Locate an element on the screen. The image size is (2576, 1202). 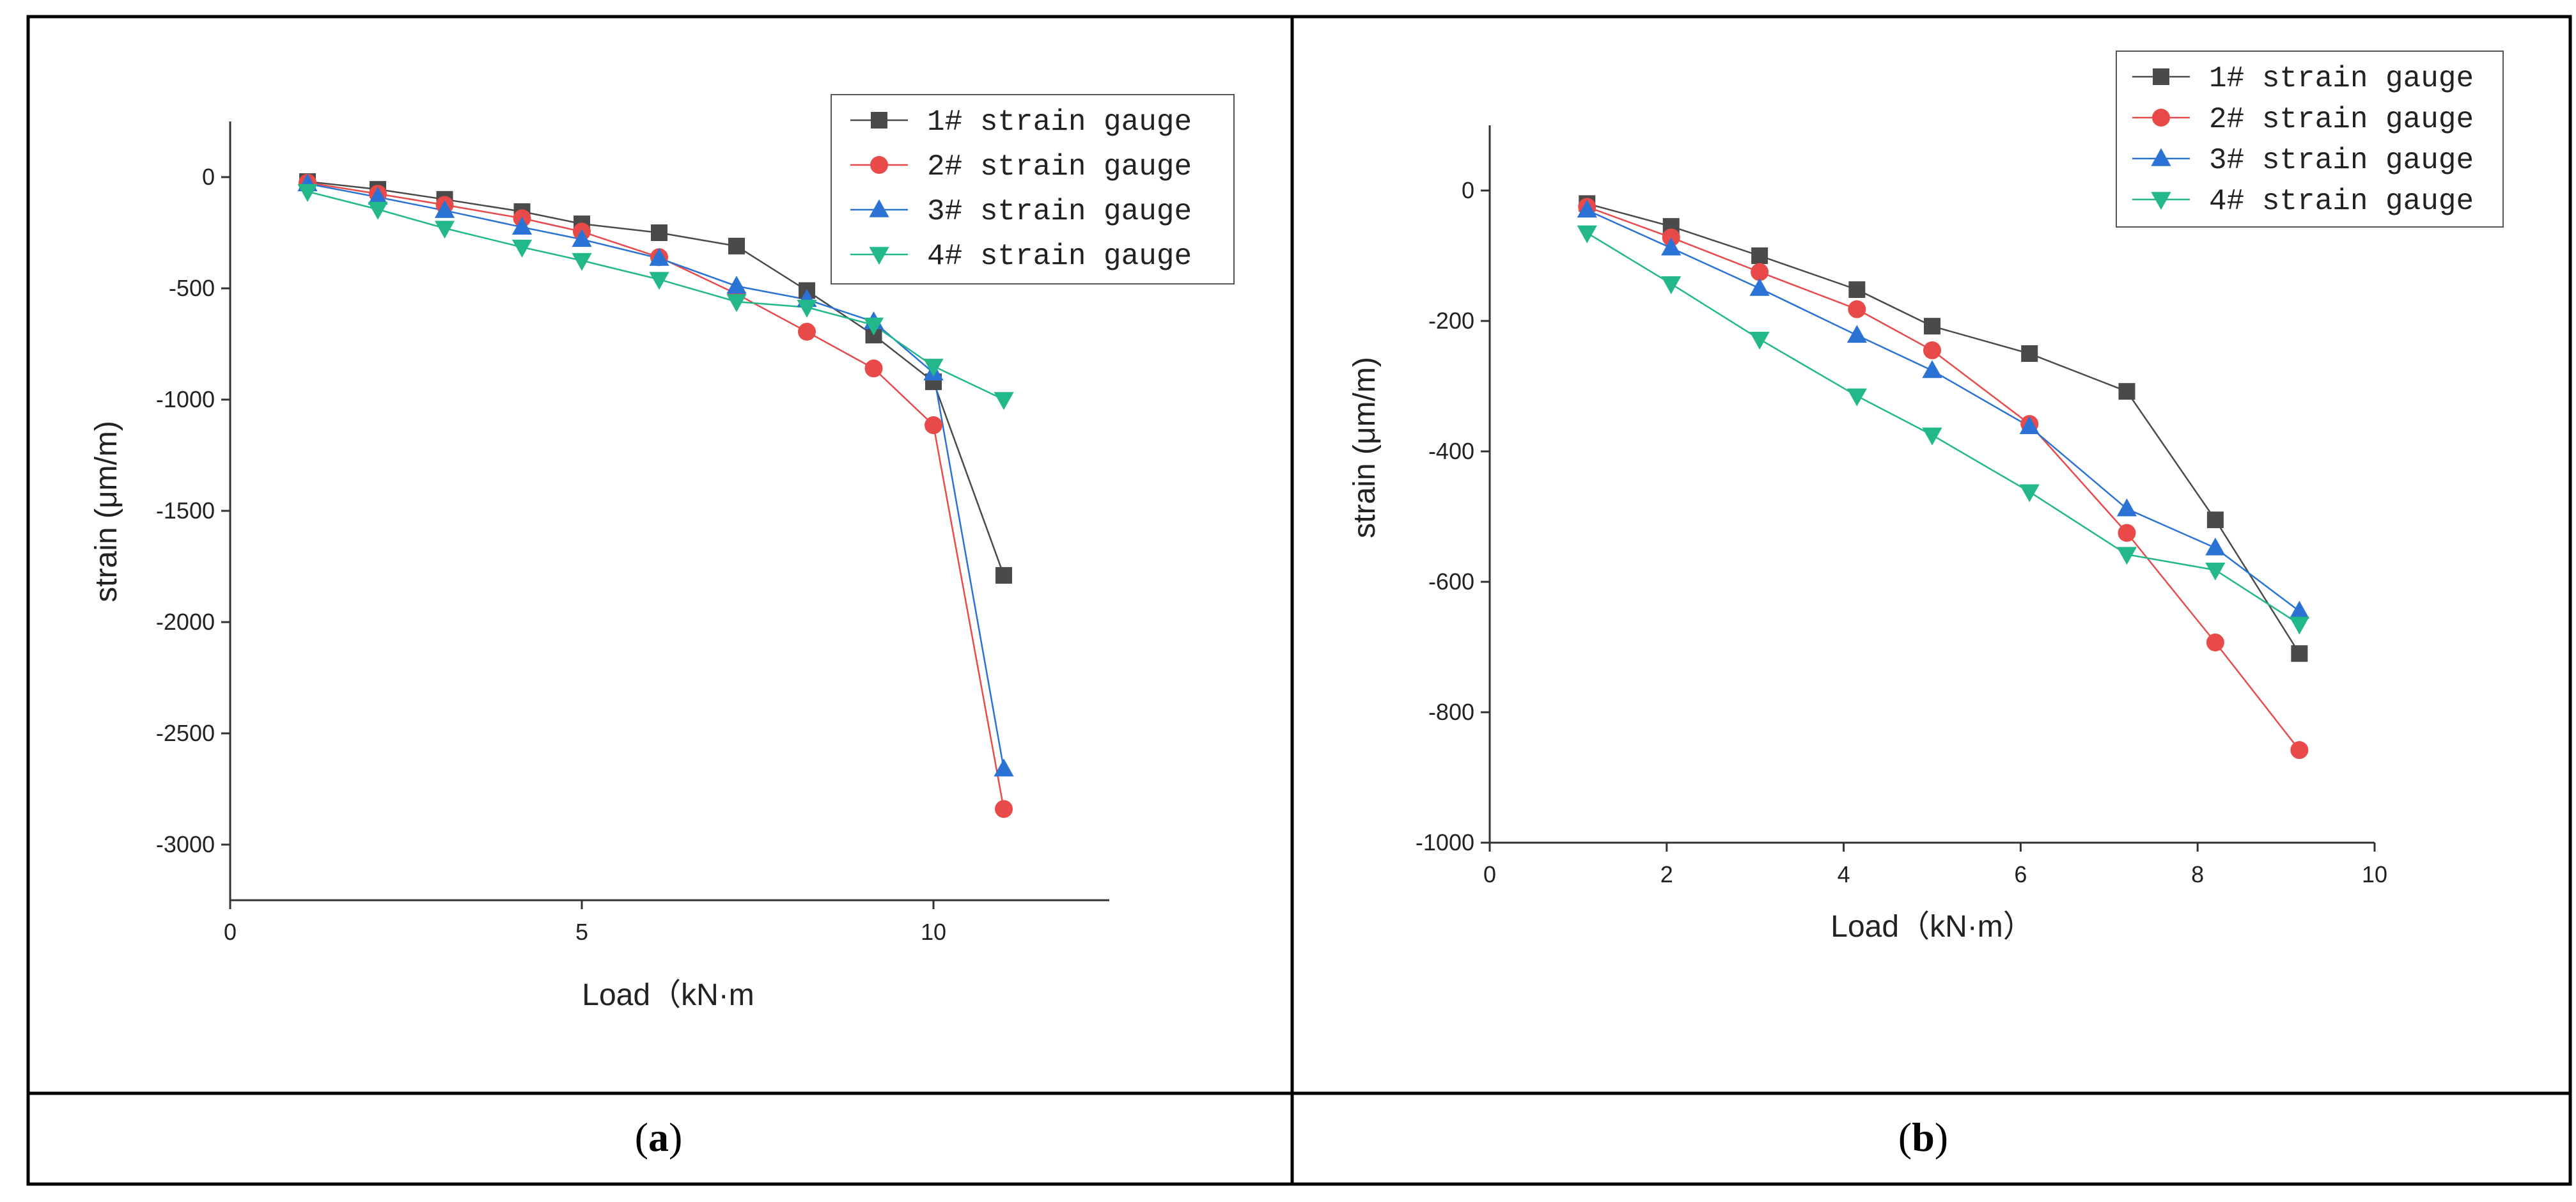
chart-b-xlabel: Load（kN·m） is located at coordinates (1932, 927).